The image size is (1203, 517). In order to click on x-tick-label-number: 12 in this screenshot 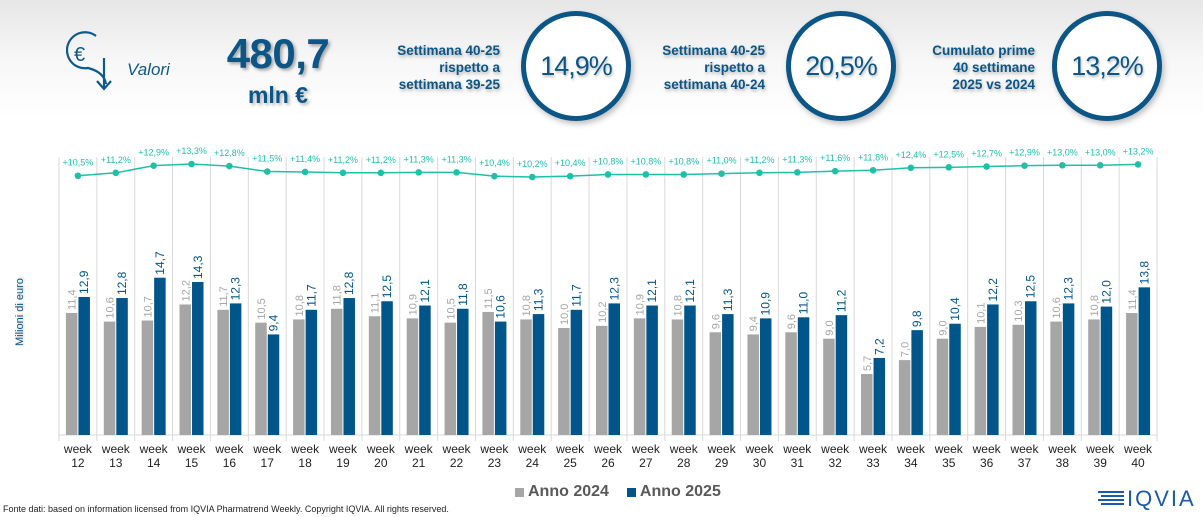, I will do `click(78, 463)`.